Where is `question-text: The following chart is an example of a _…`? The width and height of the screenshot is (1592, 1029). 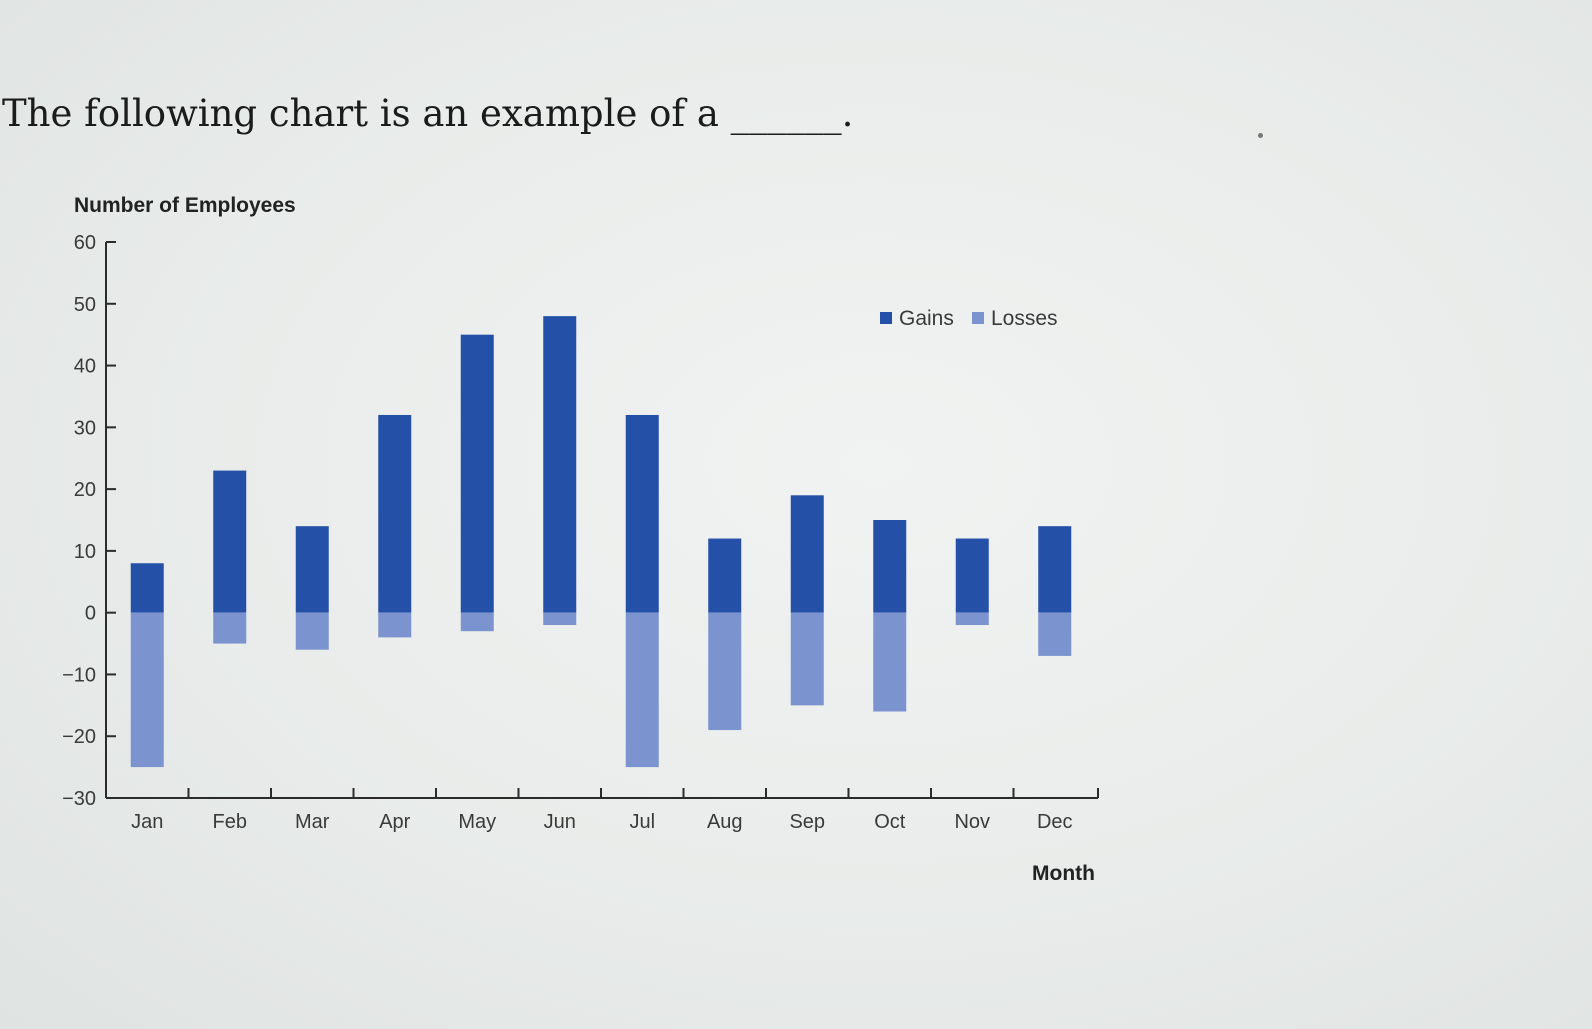 question-text: The following chart is an example of a _… is located at coordinates (428, 113).